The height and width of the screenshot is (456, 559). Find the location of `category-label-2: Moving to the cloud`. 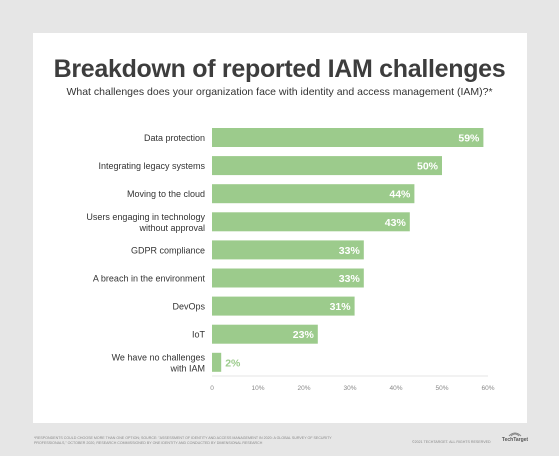

category-label-2: Moving to the cloud is located at coordinates (166, 194).